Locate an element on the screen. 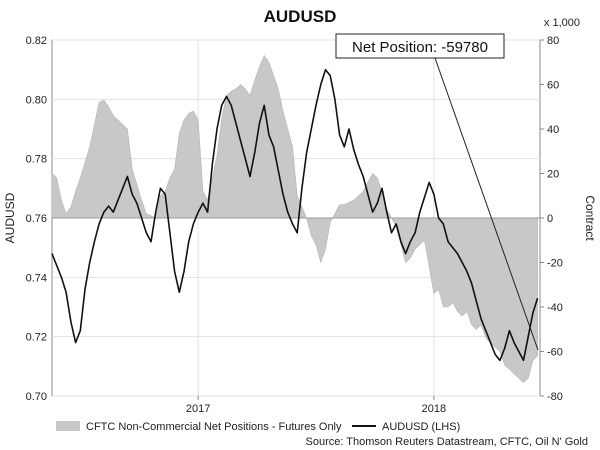 This screenshot has width=600, height=450. right-tick-label: -20 is located at coordinates (555, 264).